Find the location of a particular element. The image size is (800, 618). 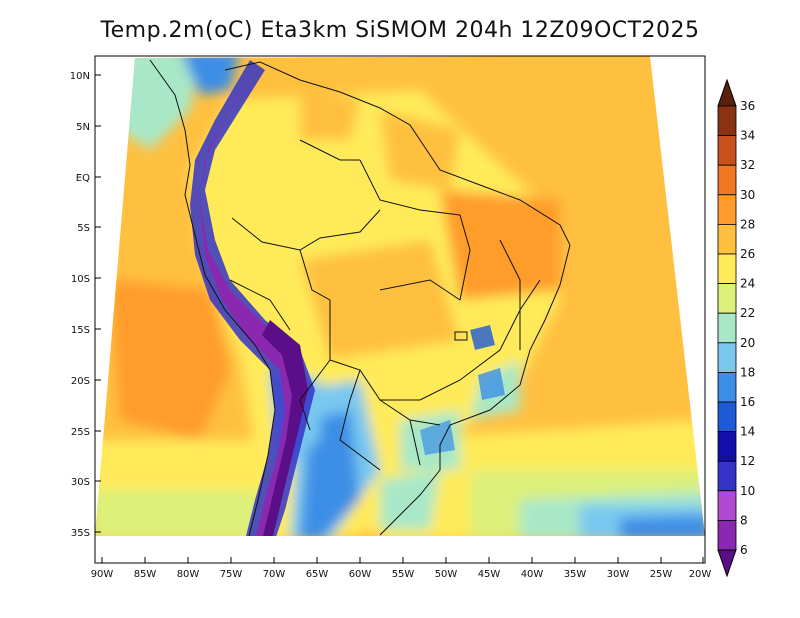

lat-tick-label: 5S is located at coordinates (83, 228).